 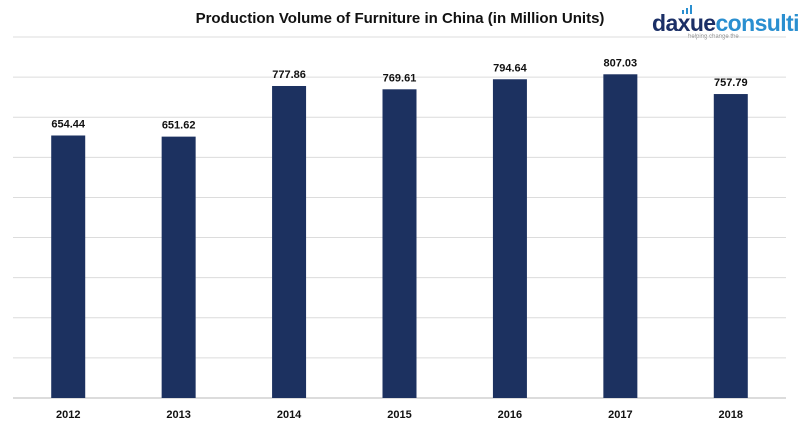 What do you see at coordinates (400, 78) in the screenshot?
I see `data-label-2015: 769.61` at bounding box center [400, 78].